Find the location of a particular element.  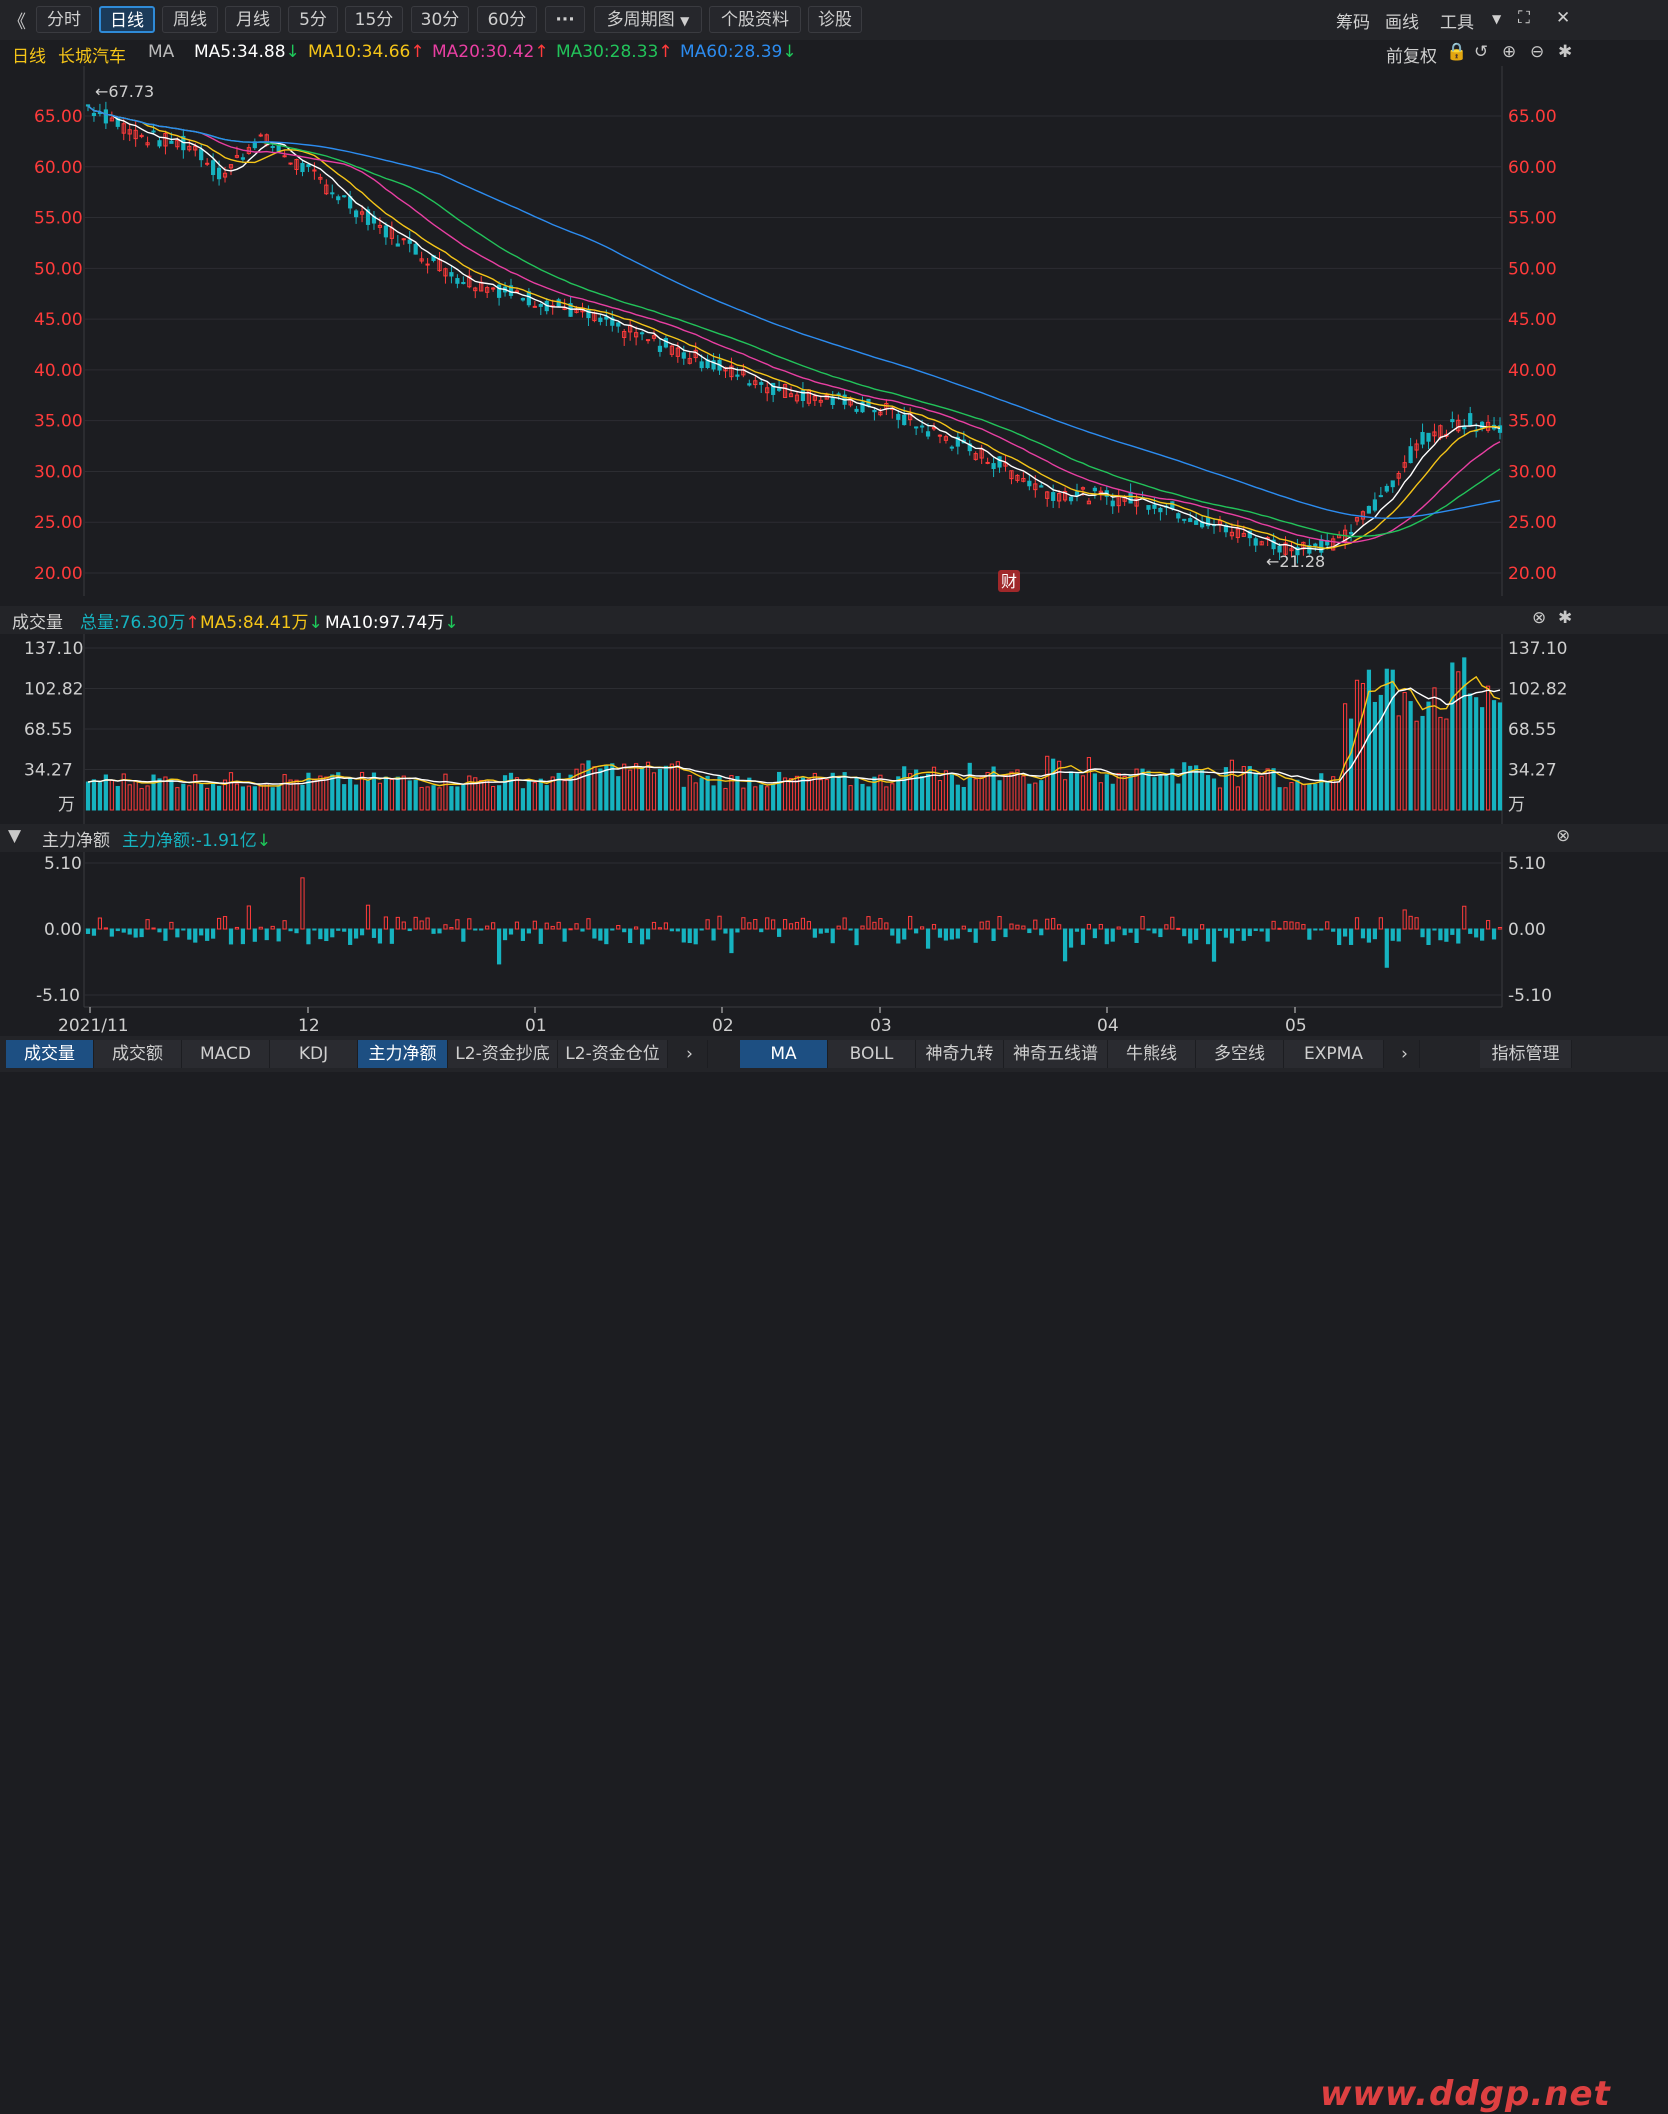

period-tab-intraday: 分时 is located at coordinates (64, 19).